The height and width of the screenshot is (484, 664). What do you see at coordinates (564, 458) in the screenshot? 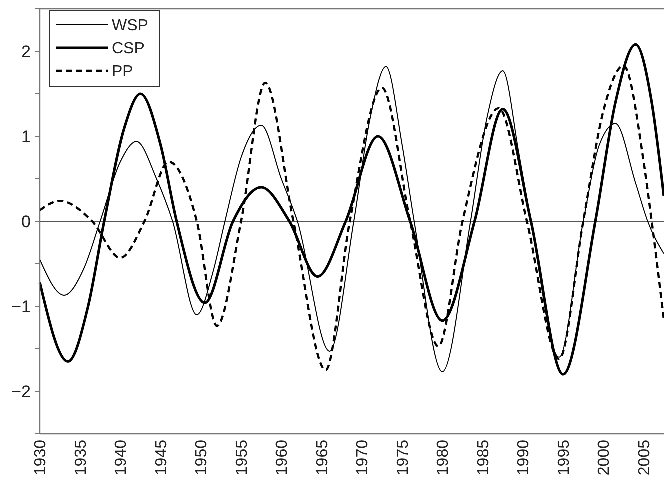
I see `x-tick-label: 1995` at bounding box center [564, 458].